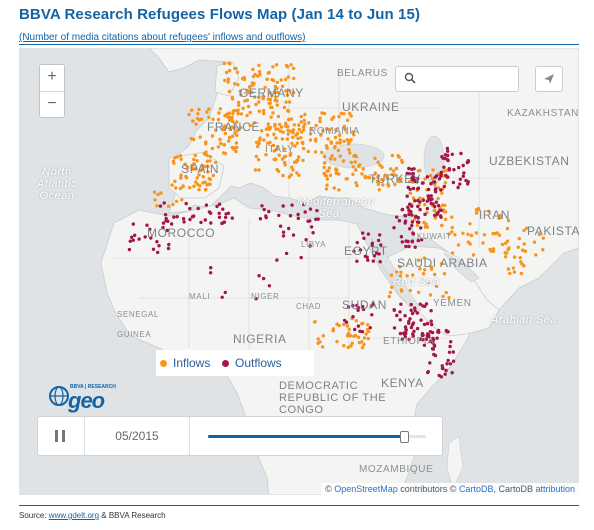 Image resolution: width=594 pixels, height=530 pixels. Describe the element at coordinates (553, 231) in the screenshot. I see `label-pakistan: PAKISTAN` at that location.